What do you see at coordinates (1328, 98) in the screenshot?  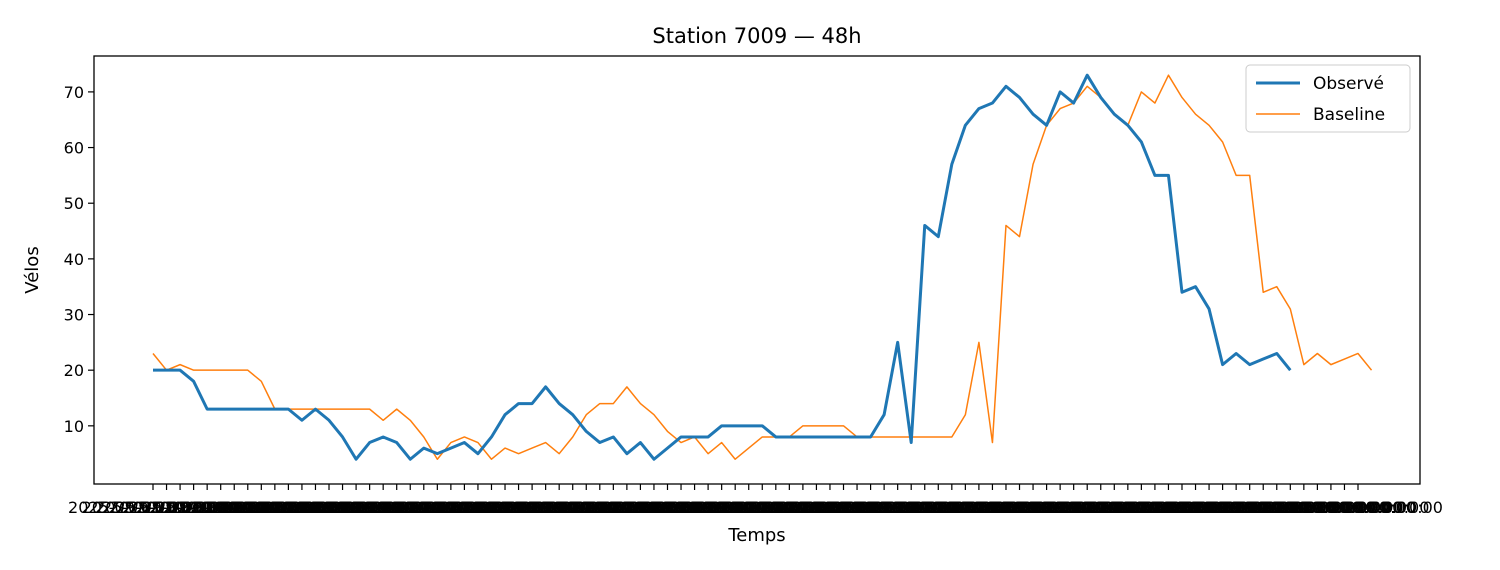 I see `legend: Observé Baseline` at bounding box center [1328, 98].